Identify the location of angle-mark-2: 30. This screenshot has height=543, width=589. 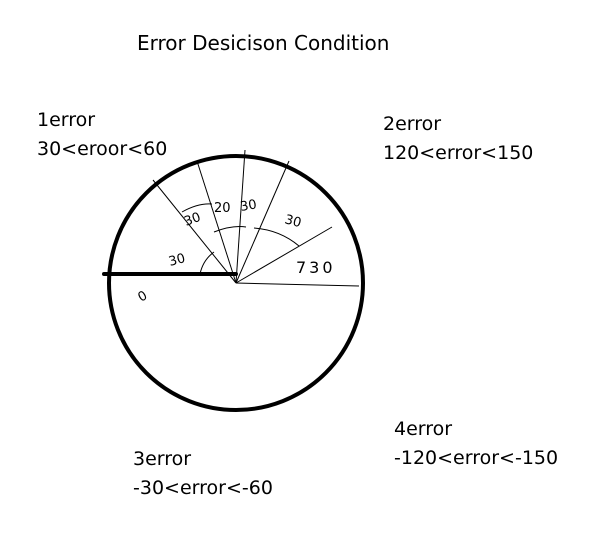
(192, 220).